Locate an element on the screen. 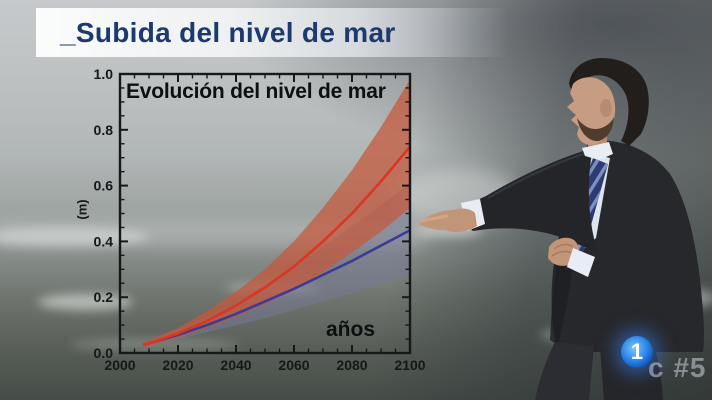 This screenshot has height=400, width=712. svg-text: 0.4 is located at coordinates (104, 241).